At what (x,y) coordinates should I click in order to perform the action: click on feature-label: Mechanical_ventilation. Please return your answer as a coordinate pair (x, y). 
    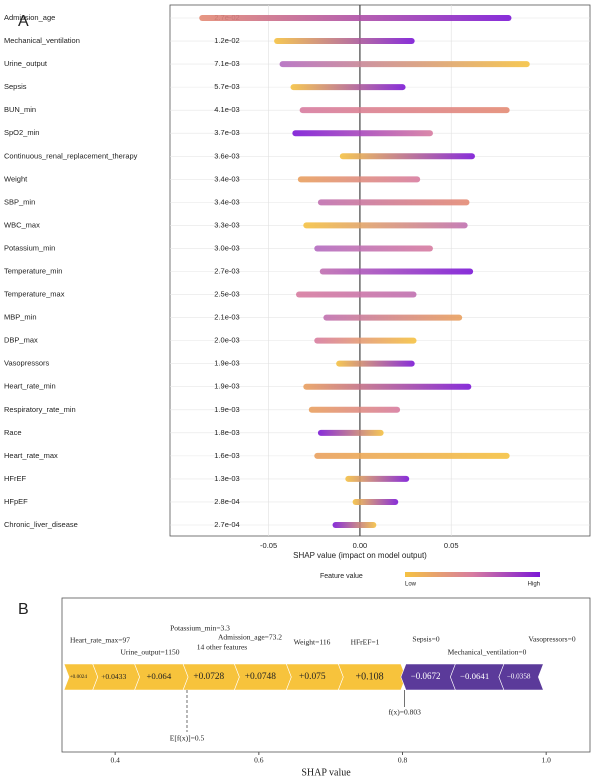
    Looking at the image, I should click on (42, 40).